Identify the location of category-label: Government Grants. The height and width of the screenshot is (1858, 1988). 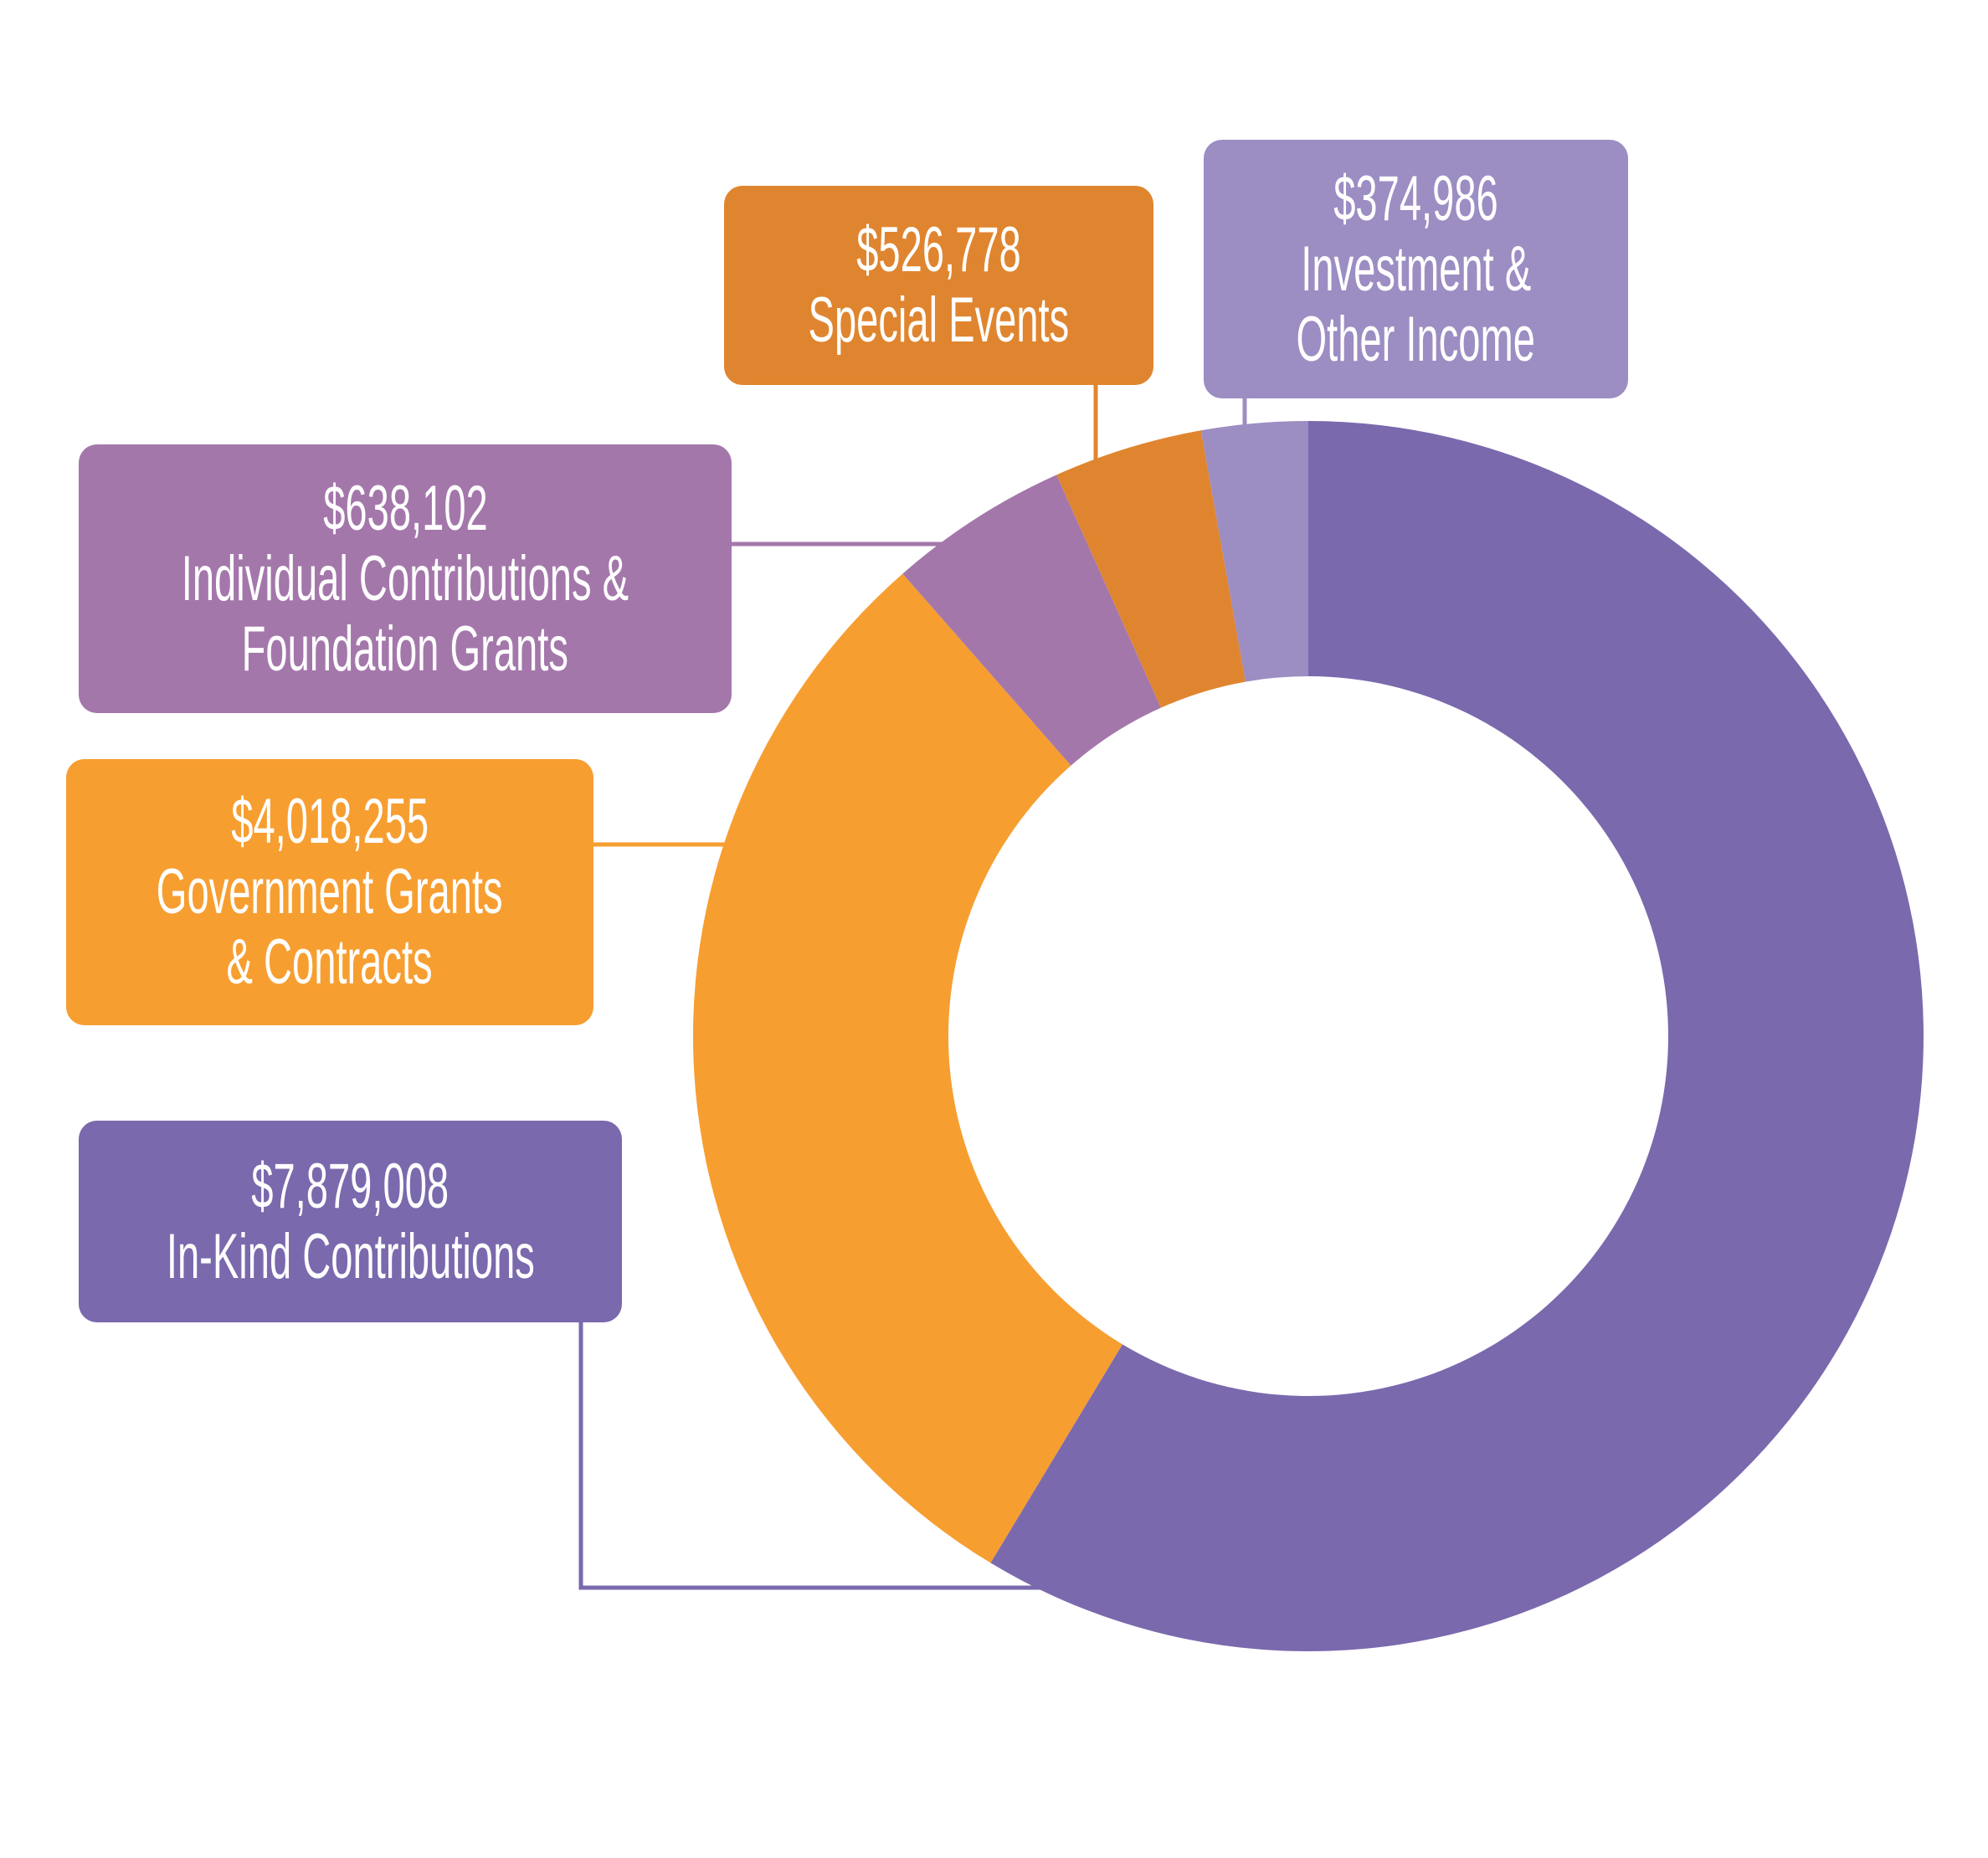
(330, 891).